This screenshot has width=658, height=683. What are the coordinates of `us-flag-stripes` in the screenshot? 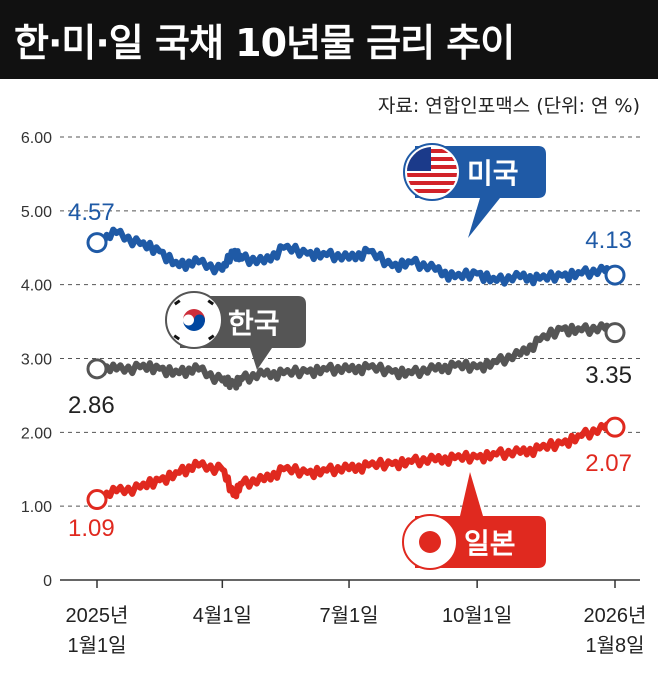 It's located at (432, 172).